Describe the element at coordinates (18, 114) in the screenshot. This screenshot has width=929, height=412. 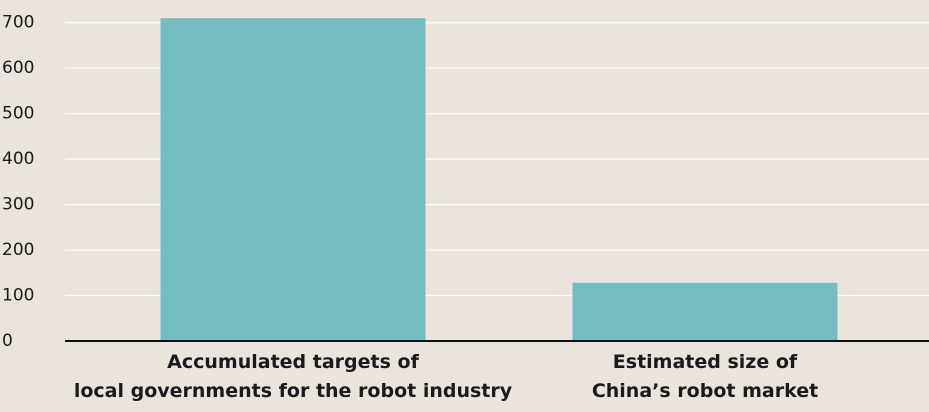
I see `y-tick-label: 500` at that location.